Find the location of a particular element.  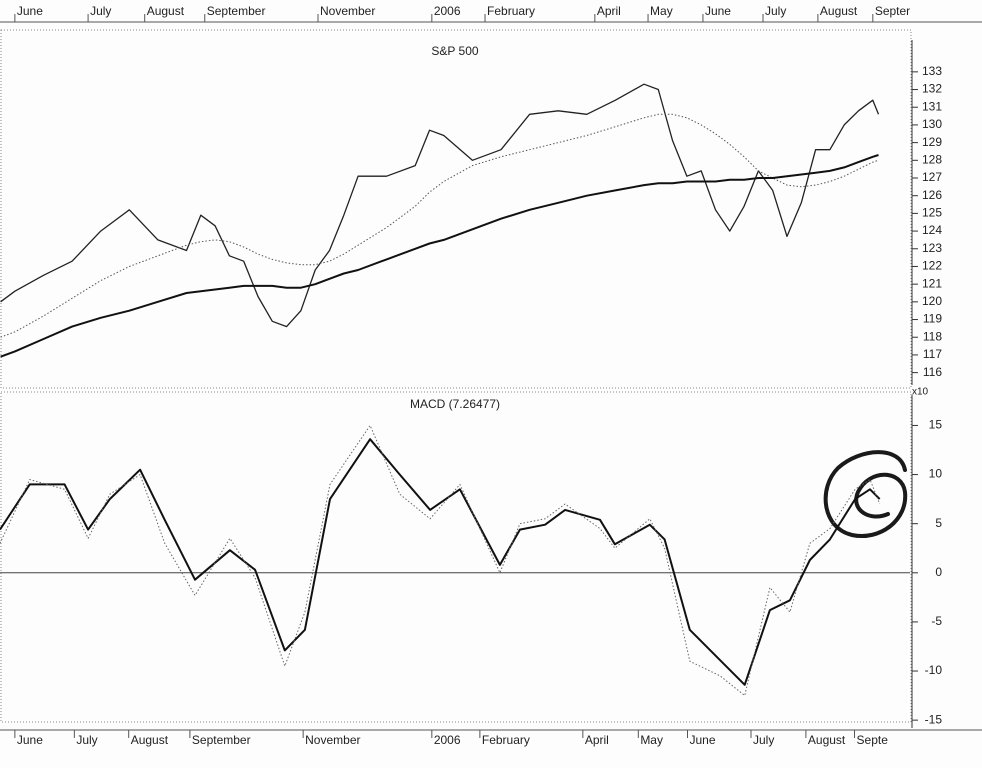

hand-drawn-circle is located at coordinates (865, 494).